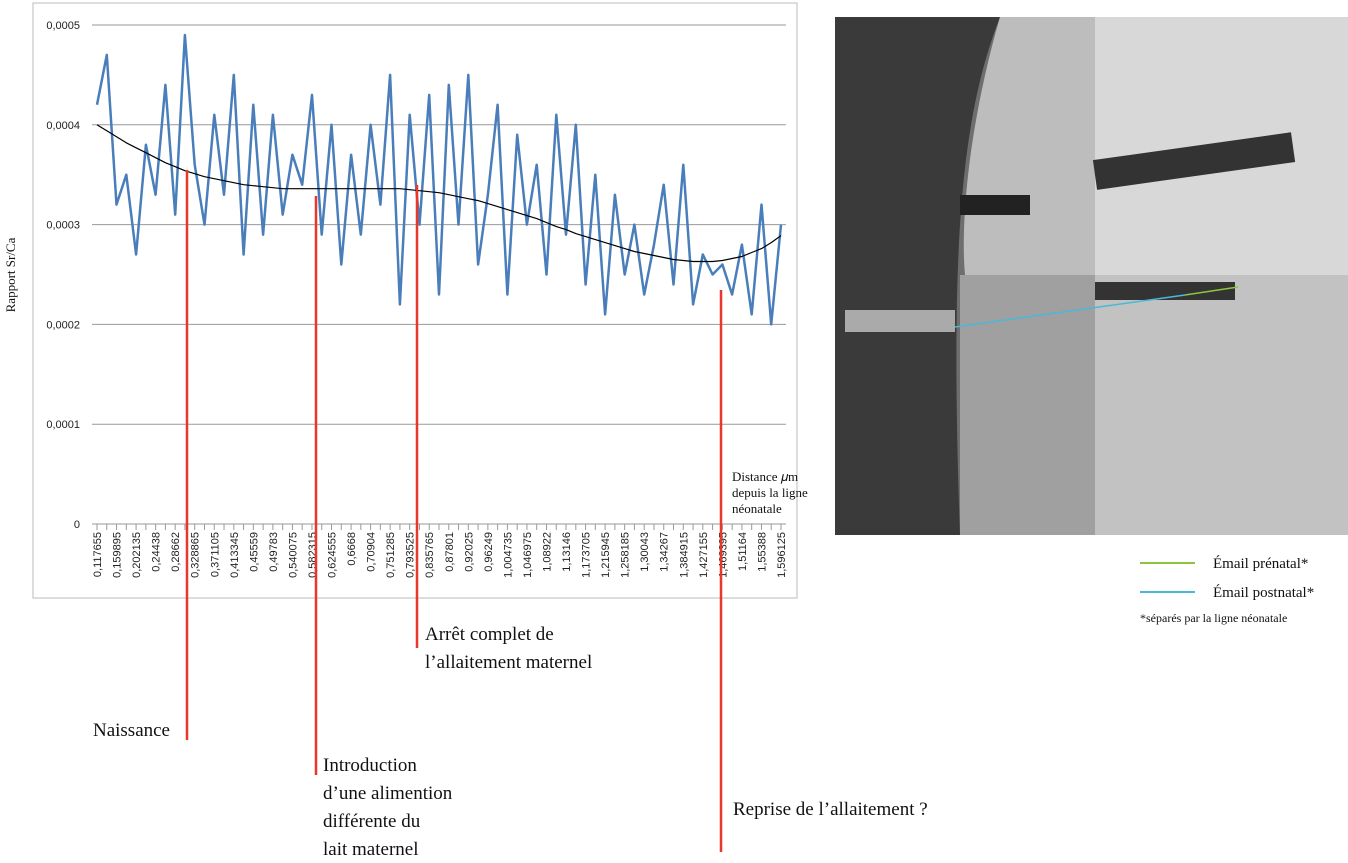  What do you see at coordinates (352, 549) in the screenshot?
I see `x-tick-label: 0,6668` at bounding box center [352, 549].